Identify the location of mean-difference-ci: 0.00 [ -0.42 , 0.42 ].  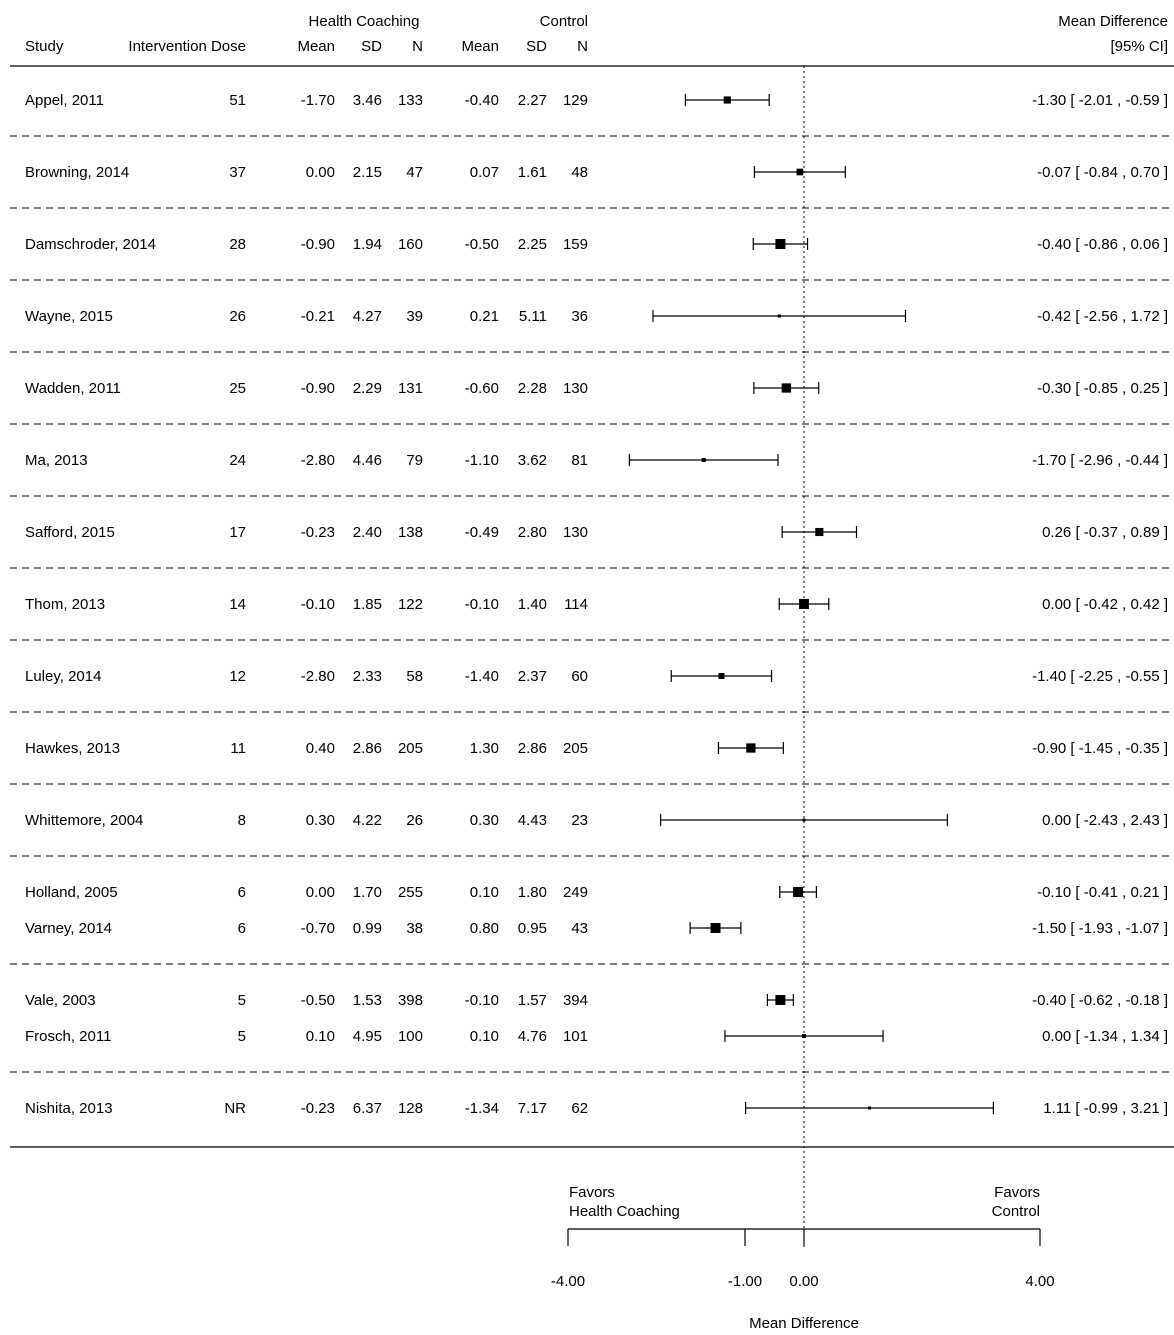
(1105, 604).